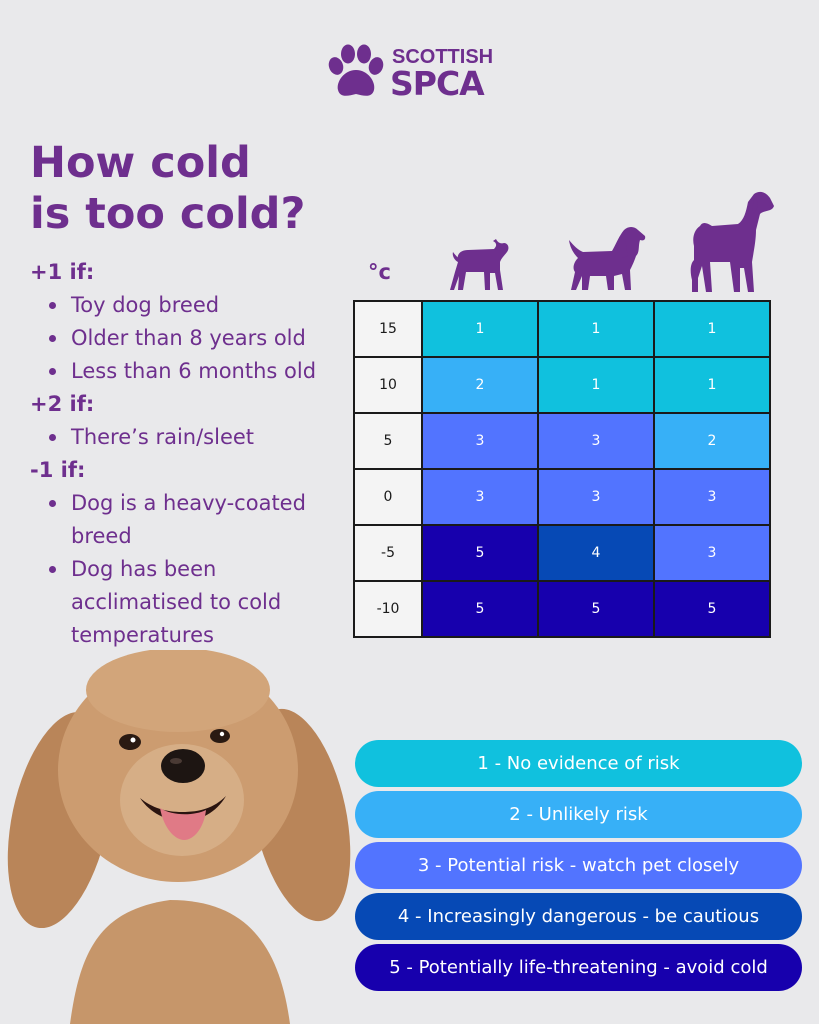  I want to click on rule-item-older-than-8: Older than 8 years old, so click(190, 338).